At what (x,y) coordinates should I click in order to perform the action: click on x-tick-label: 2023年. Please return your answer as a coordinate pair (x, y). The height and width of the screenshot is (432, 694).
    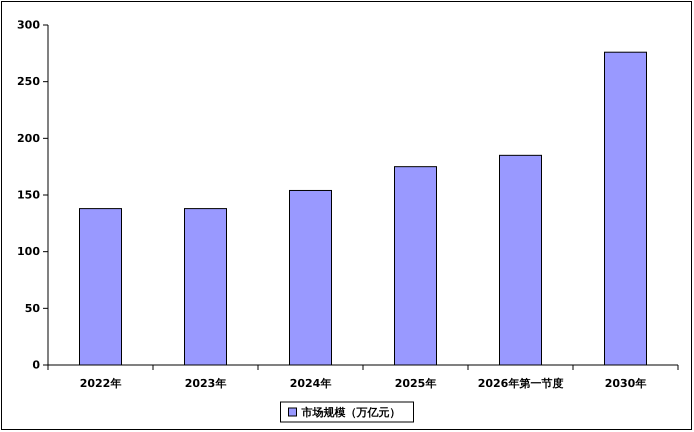
    Looking at the image, I should click on (205, 383).